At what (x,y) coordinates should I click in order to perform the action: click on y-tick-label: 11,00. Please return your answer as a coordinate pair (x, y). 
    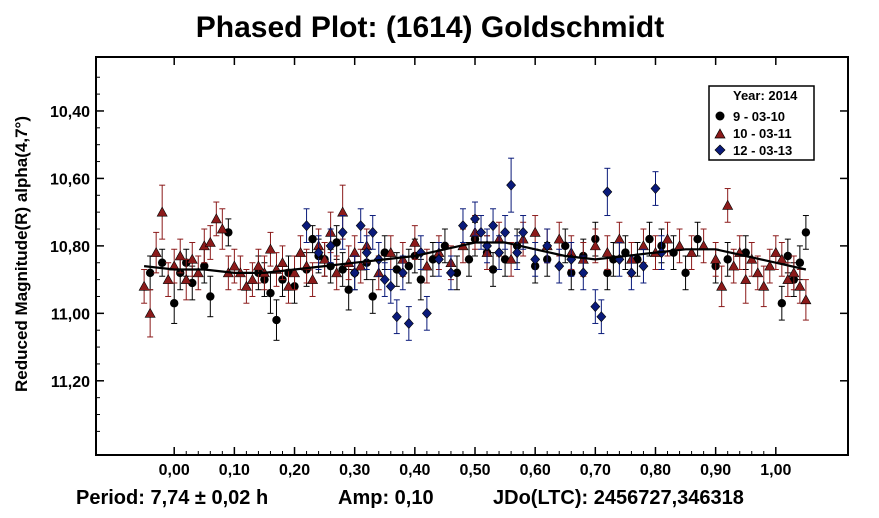
    Looking at the image, I should click on (70, 314).